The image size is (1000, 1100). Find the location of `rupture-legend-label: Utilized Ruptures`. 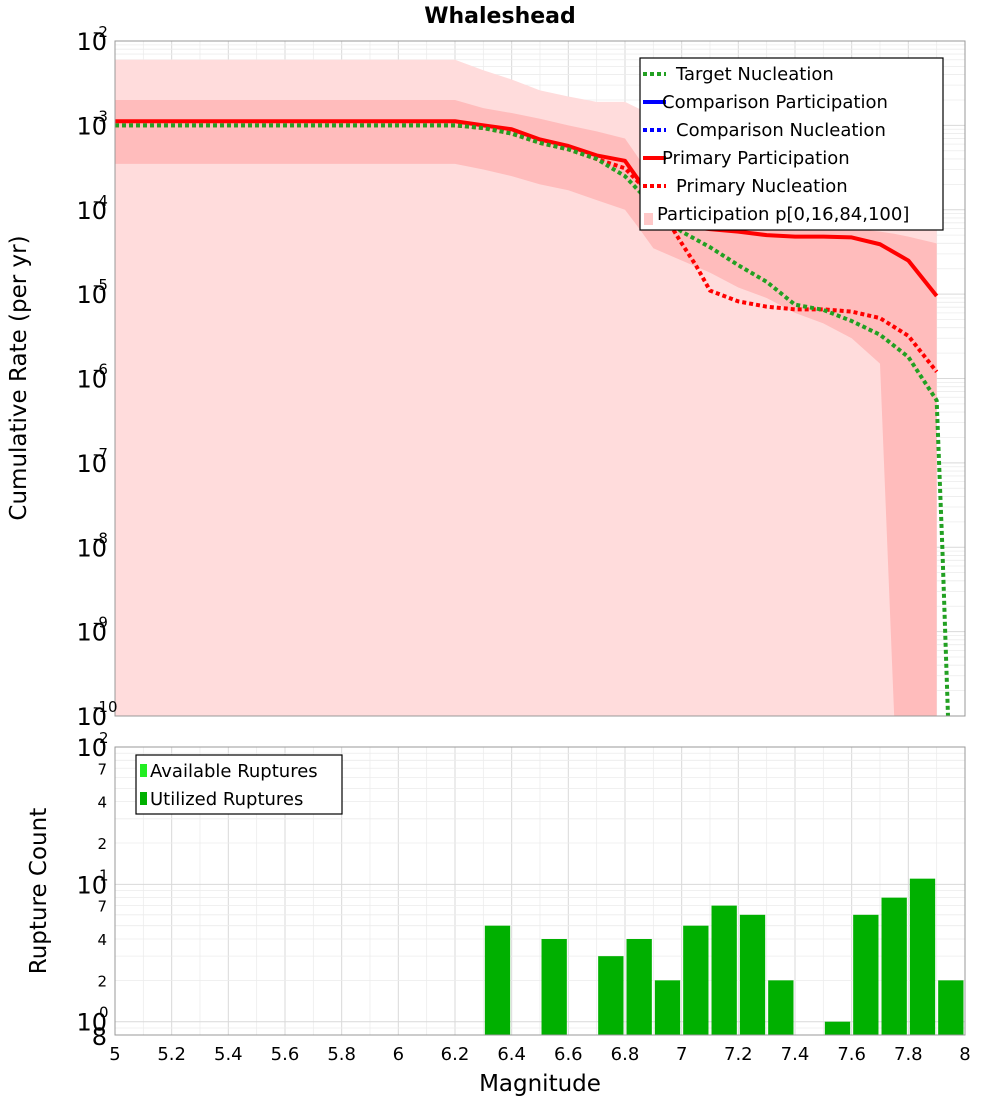

rupture-legend-label: Utilized Ruptures is located at coordinates (226, 799).